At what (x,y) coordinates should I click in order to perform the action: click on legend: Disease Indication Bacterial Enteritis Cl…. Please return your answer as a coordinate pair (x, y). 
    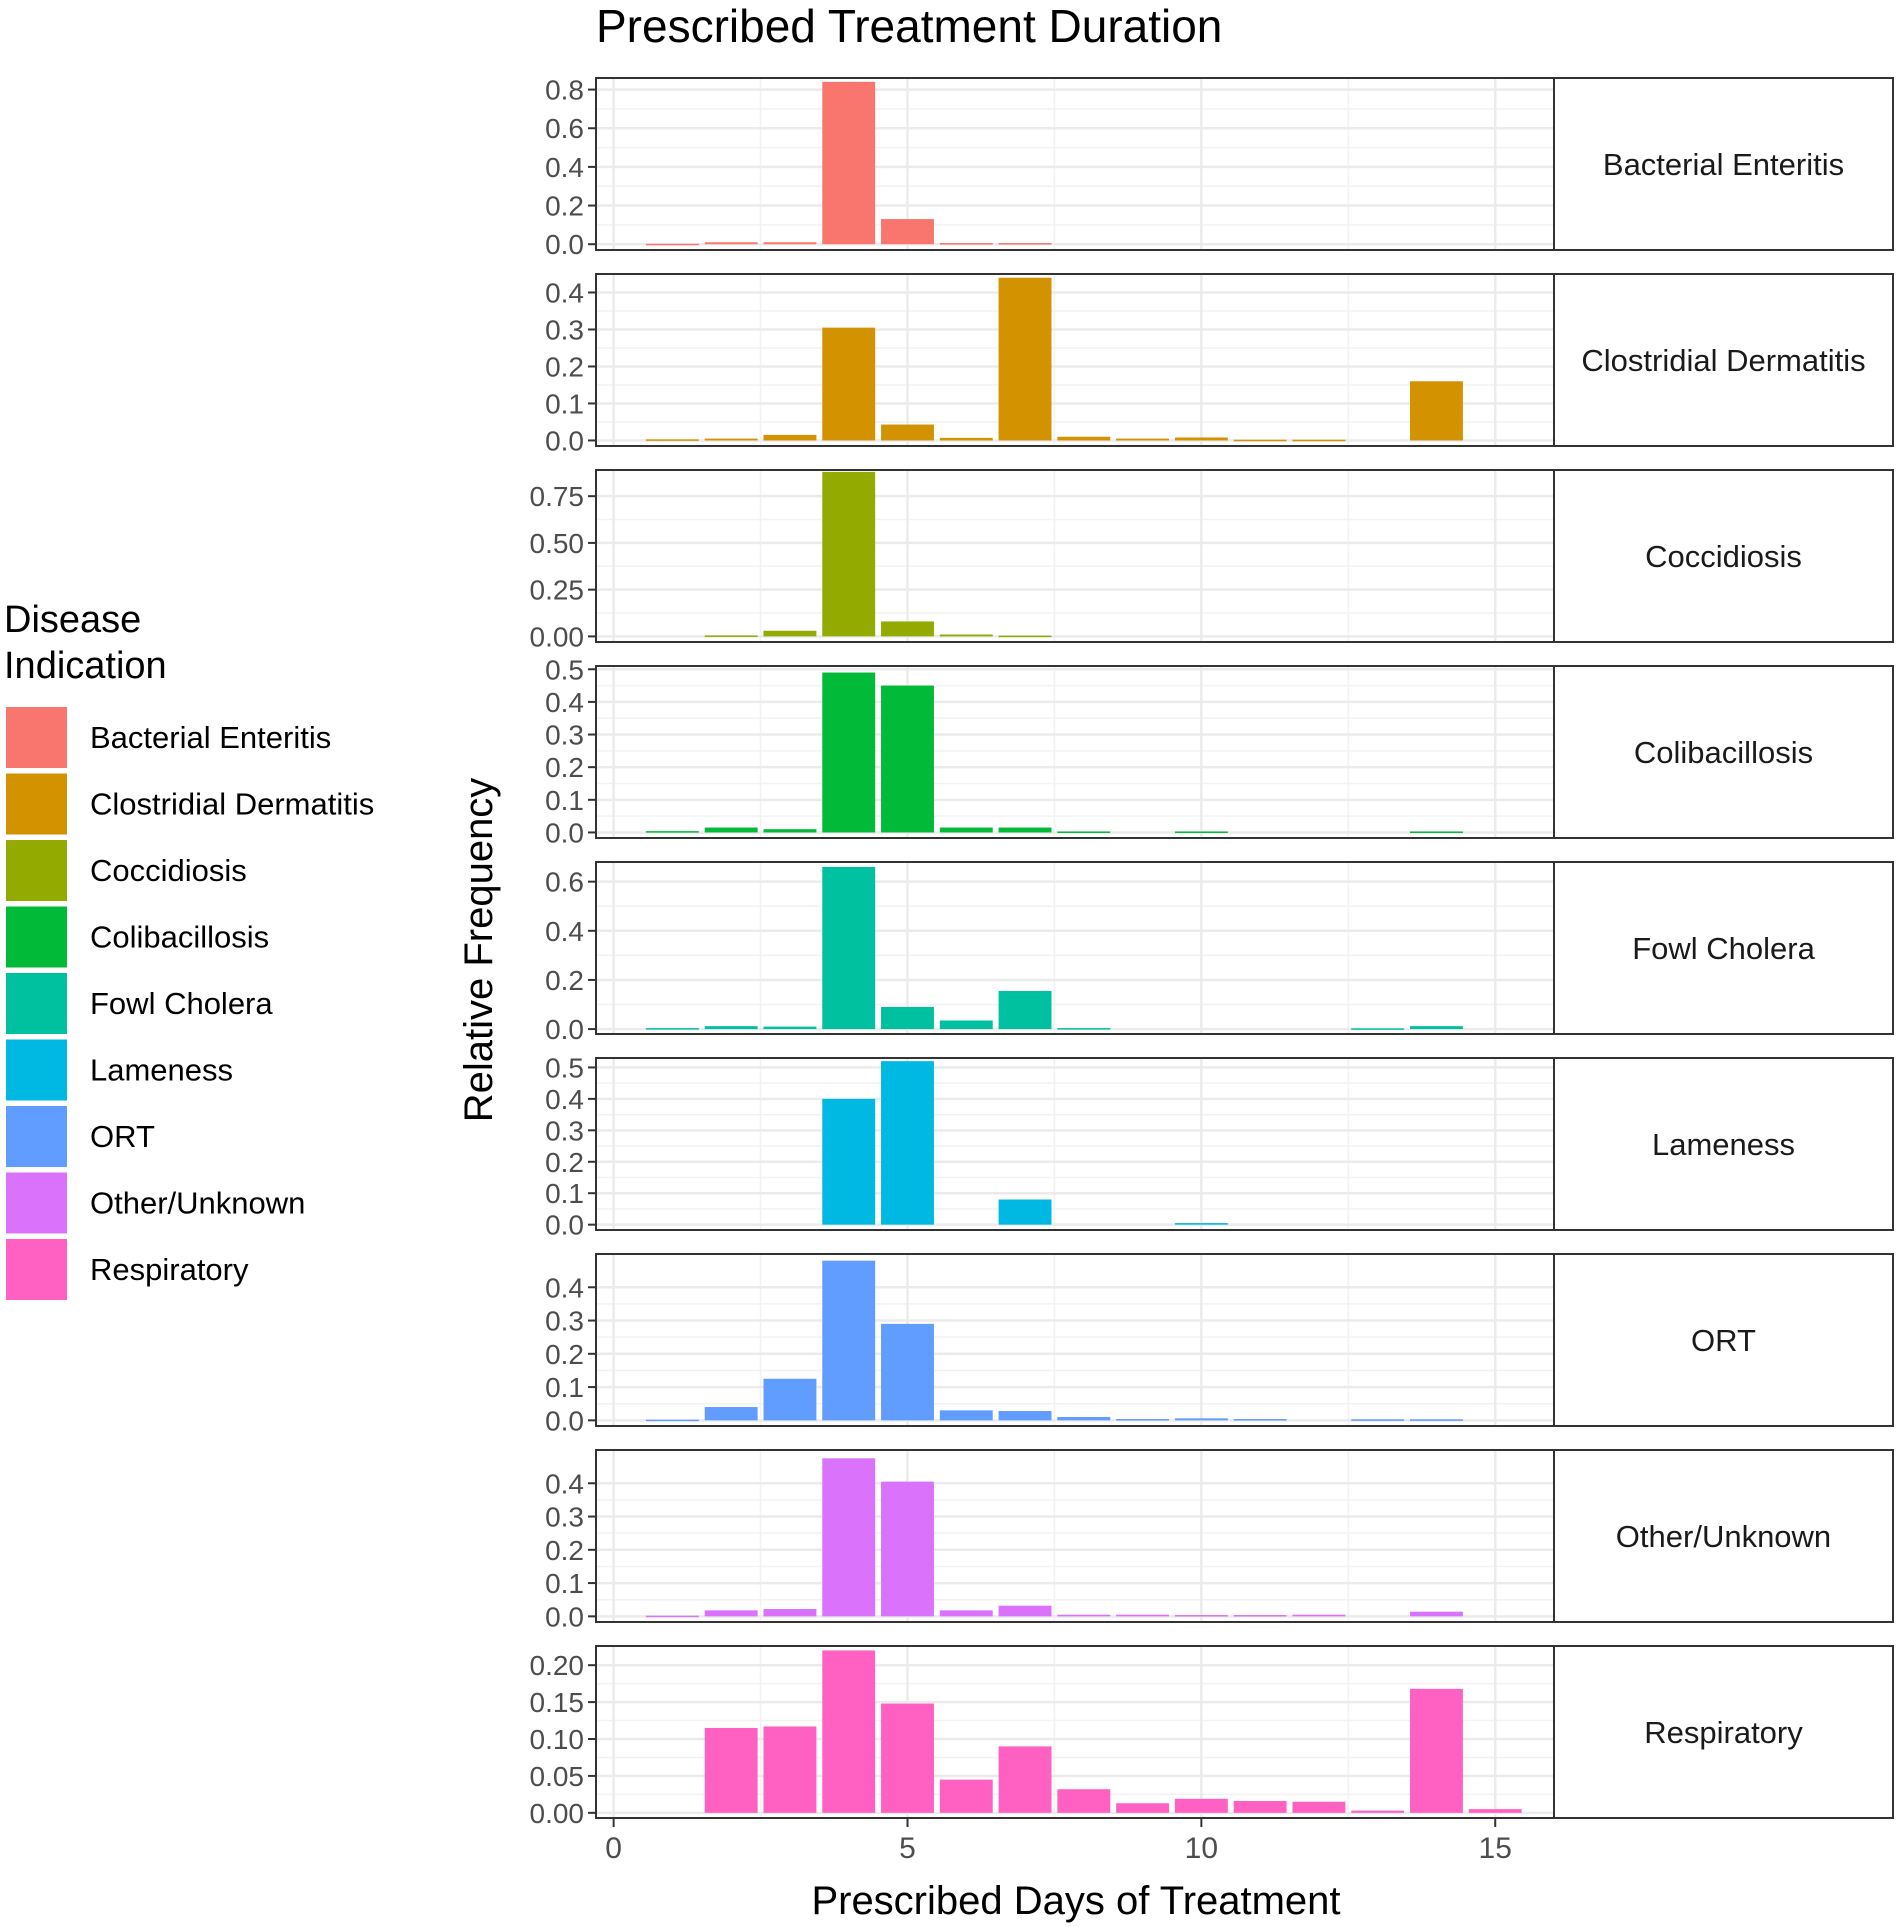
    Looking at the image, I should click on (189, 949).